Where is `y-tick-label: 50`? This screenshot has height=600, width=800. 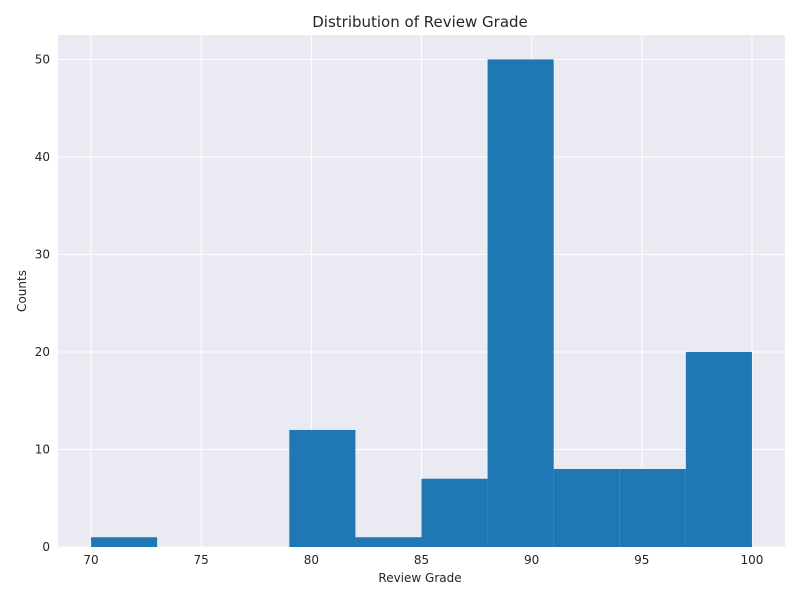 y-tick-label: 50 is located at coordinates (42, 59).